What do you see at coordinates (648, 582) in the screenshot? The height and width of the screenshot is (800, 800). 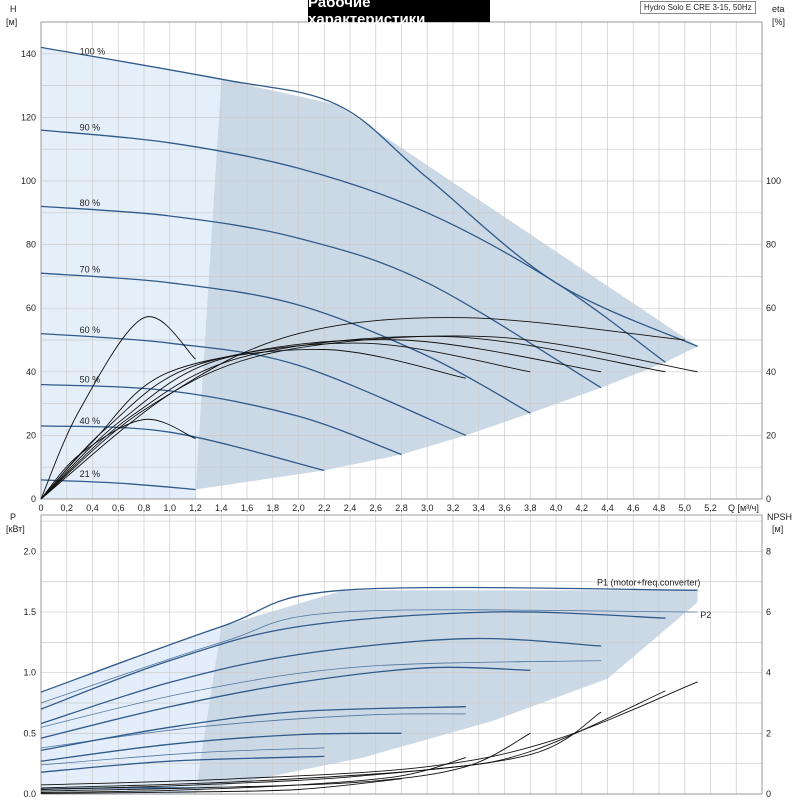 I see `p1-series-label: P1 (motor+freq.converter)` at bounding box center [648, 582].